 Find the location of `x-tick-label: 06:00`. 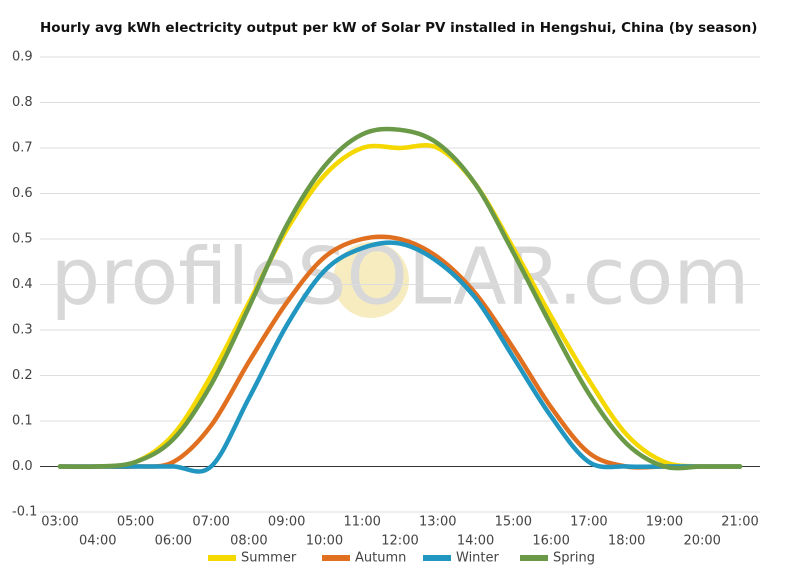

x-tick-label: 06:00 is located at coordinates (173, 541).